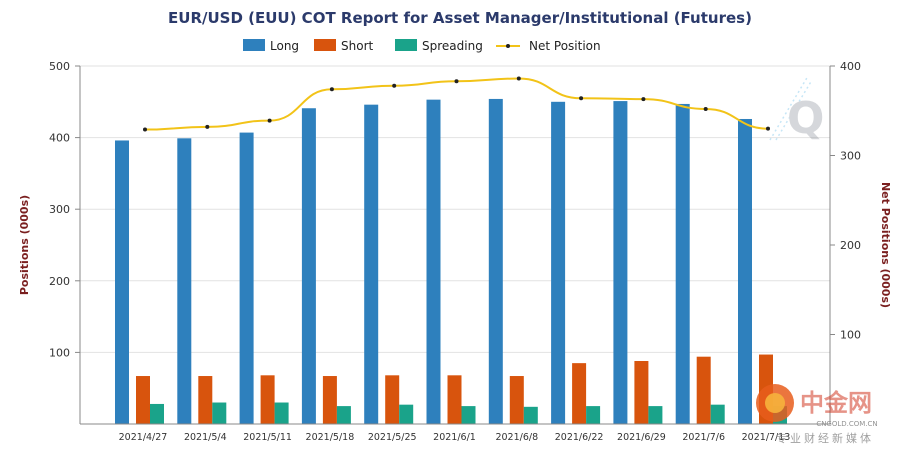 This screenshot has width=911, height=454. I want to click on legend-swatch-marker, so click(508, 46).